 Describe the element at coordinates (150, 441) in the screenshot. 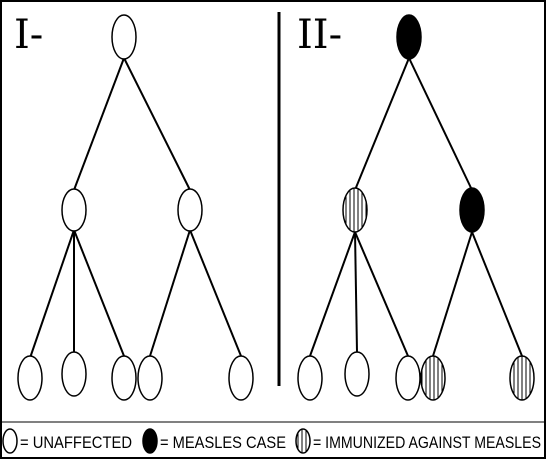

I see `legend-measles-symbol` at that location.